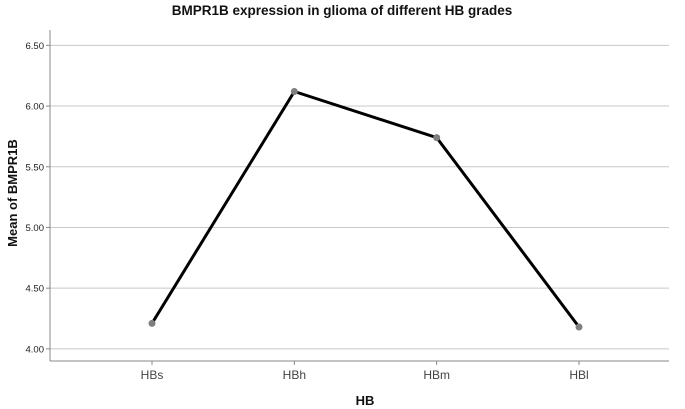  Describe the element at coordinates (35, 167) in the screenshot. I see `y-tick-label: 5.50` at that location.